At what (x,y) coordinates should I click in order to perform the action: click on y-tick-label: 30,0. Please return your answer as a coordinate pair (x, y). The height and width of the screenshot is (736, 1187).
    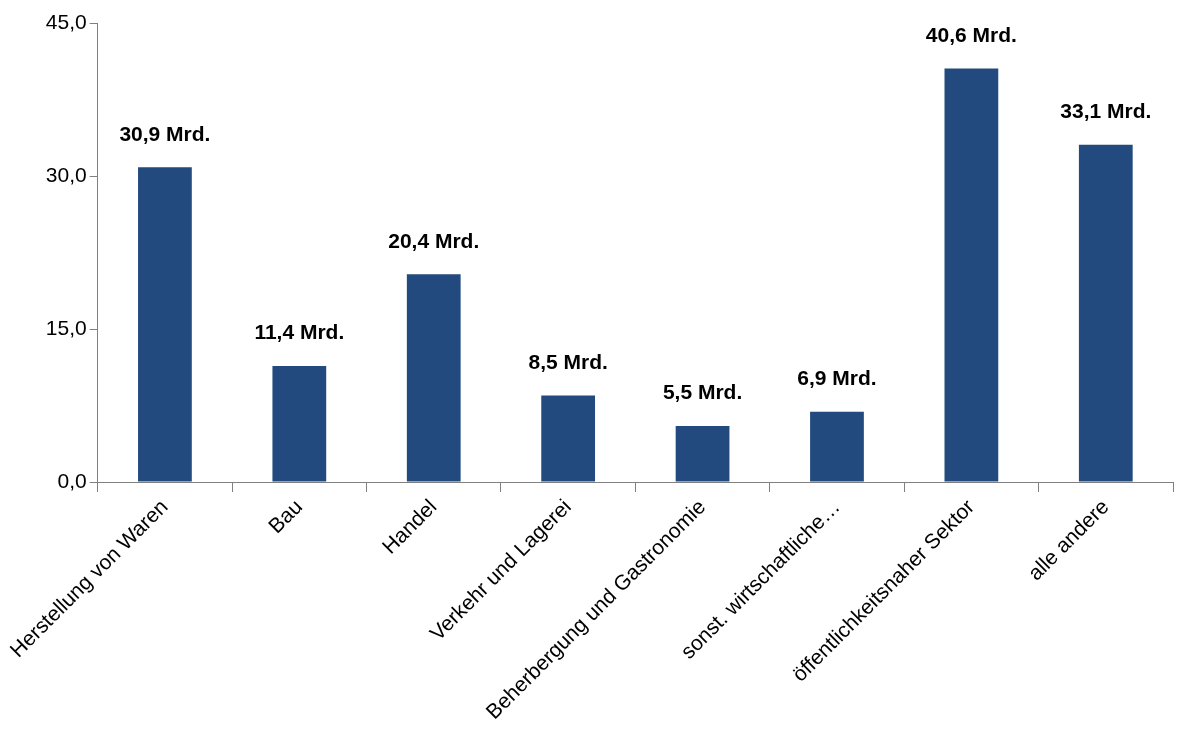
    Looking at the image, I should click on (66, 175).